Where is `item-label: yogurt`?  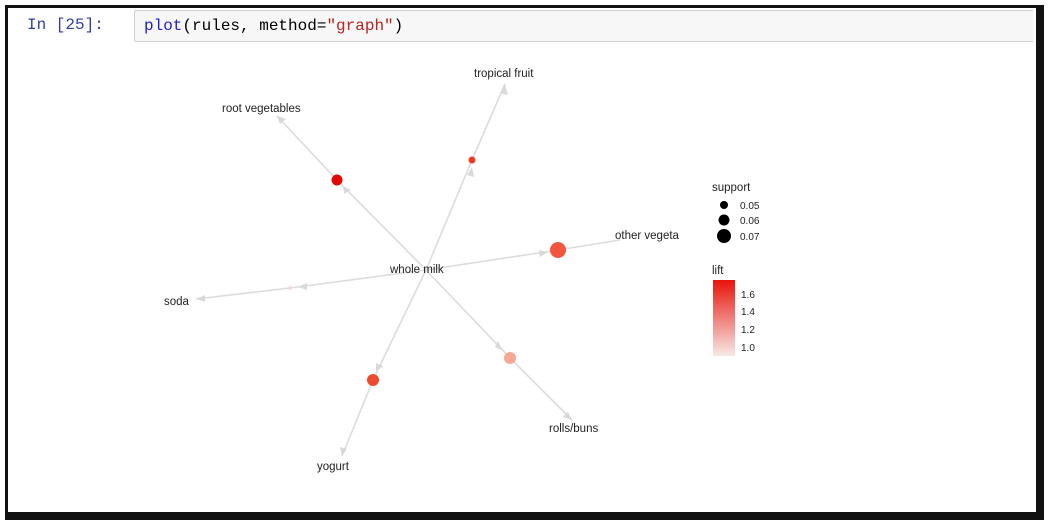 item-label: yogurt is located at coordinates (333, 467).